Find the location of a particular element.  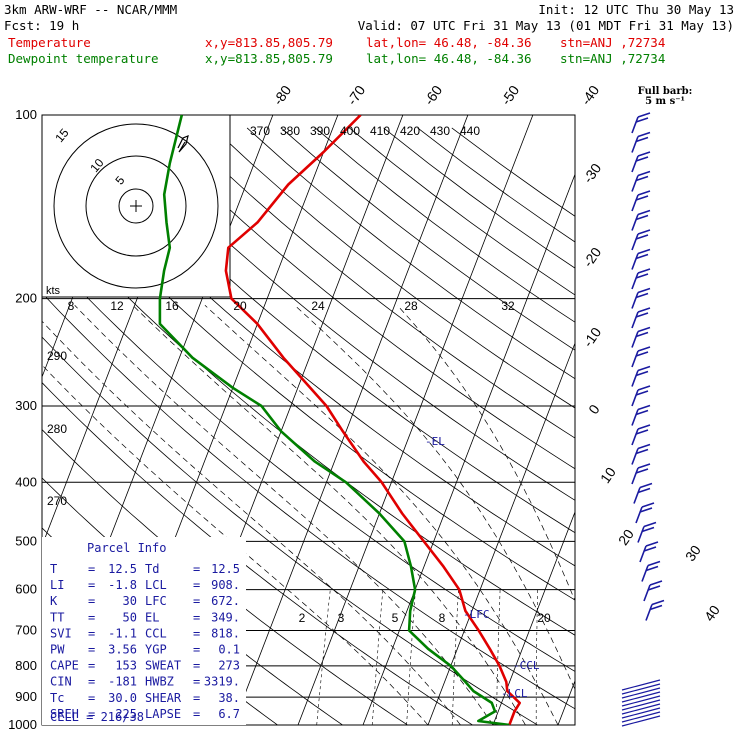

level-marker: -LCL is located at coordinates (514, 693).